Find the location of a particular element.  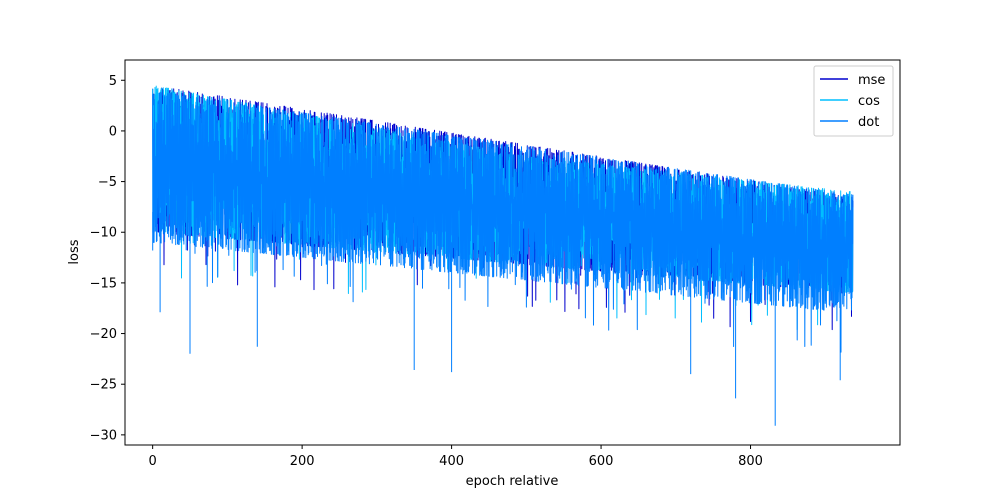

legend-label-dot: dot is located at coordinates (868, 122).